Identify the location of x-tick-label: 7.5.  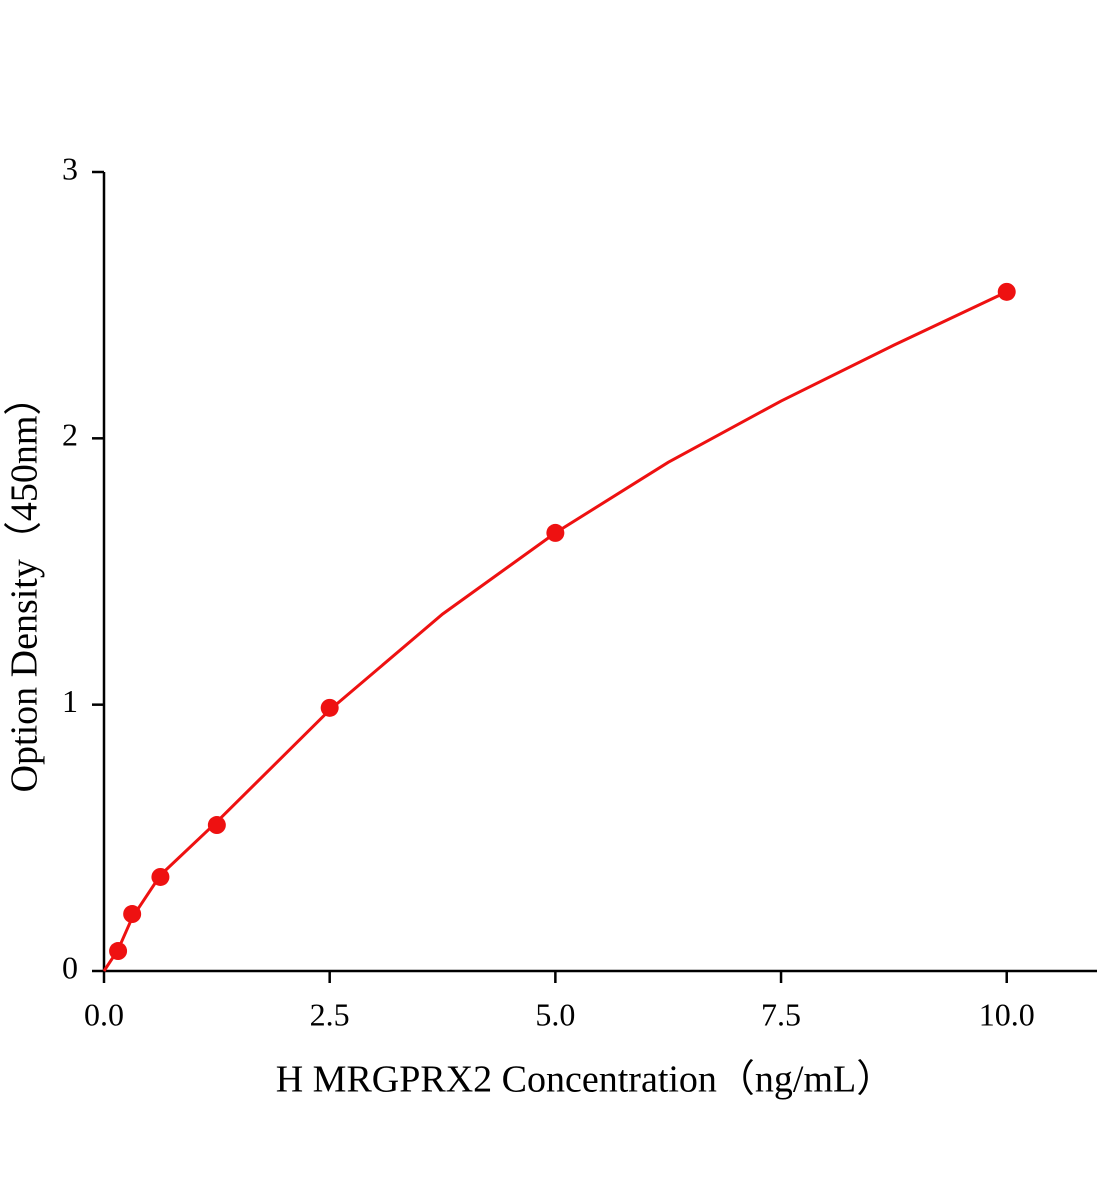
(781, 1014).